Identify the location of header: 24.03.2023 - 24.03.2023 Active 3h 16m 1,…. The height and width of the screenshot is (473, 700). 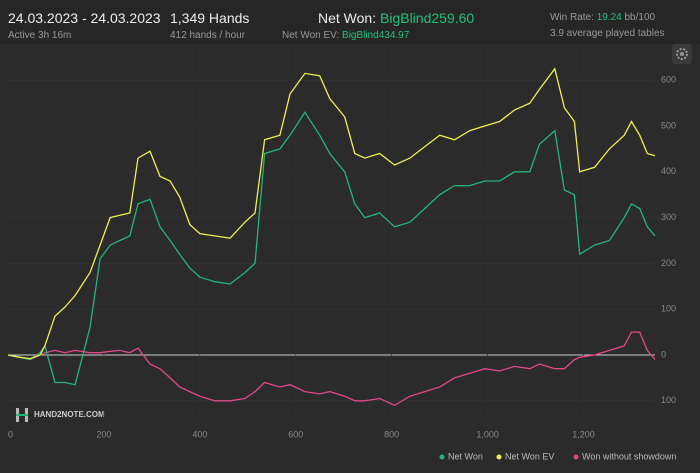
(350, 22).